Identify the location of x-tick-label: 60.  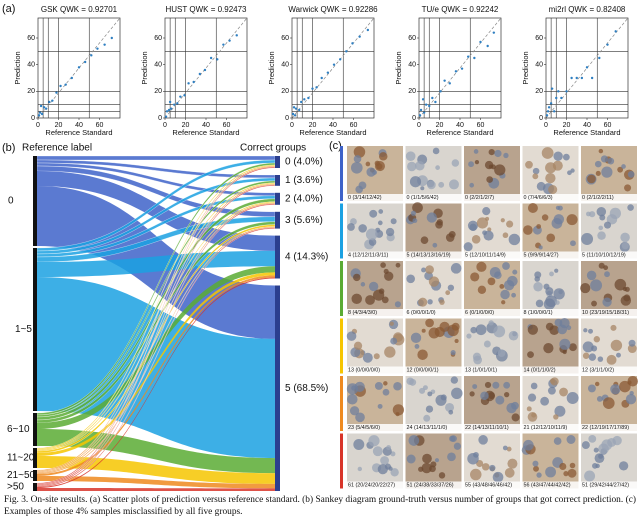
(481, 125).